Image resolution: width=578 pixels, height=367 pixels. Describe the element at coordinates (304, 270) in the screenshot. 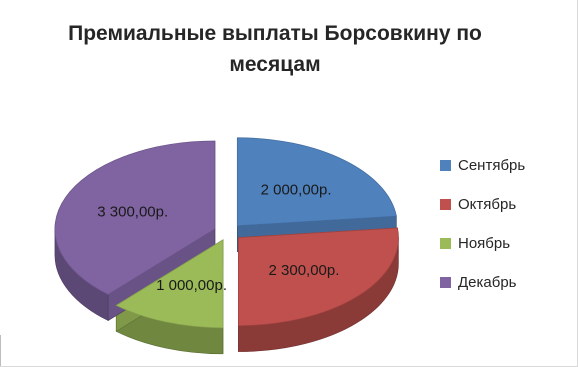

I see `data-label-октябрь: 2 300,00р.` at that location.